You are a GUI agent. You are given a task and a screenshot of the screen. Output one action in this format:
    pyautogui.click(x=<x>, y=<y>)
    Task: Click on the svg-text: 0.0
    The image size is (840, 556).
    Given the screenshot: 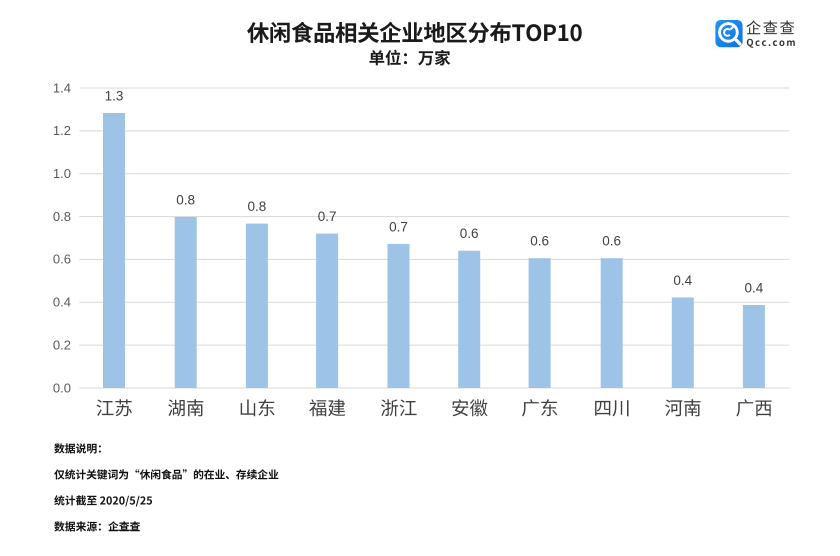 What is the action you would take?
    pyautogui.click(x=62, y=387)
    